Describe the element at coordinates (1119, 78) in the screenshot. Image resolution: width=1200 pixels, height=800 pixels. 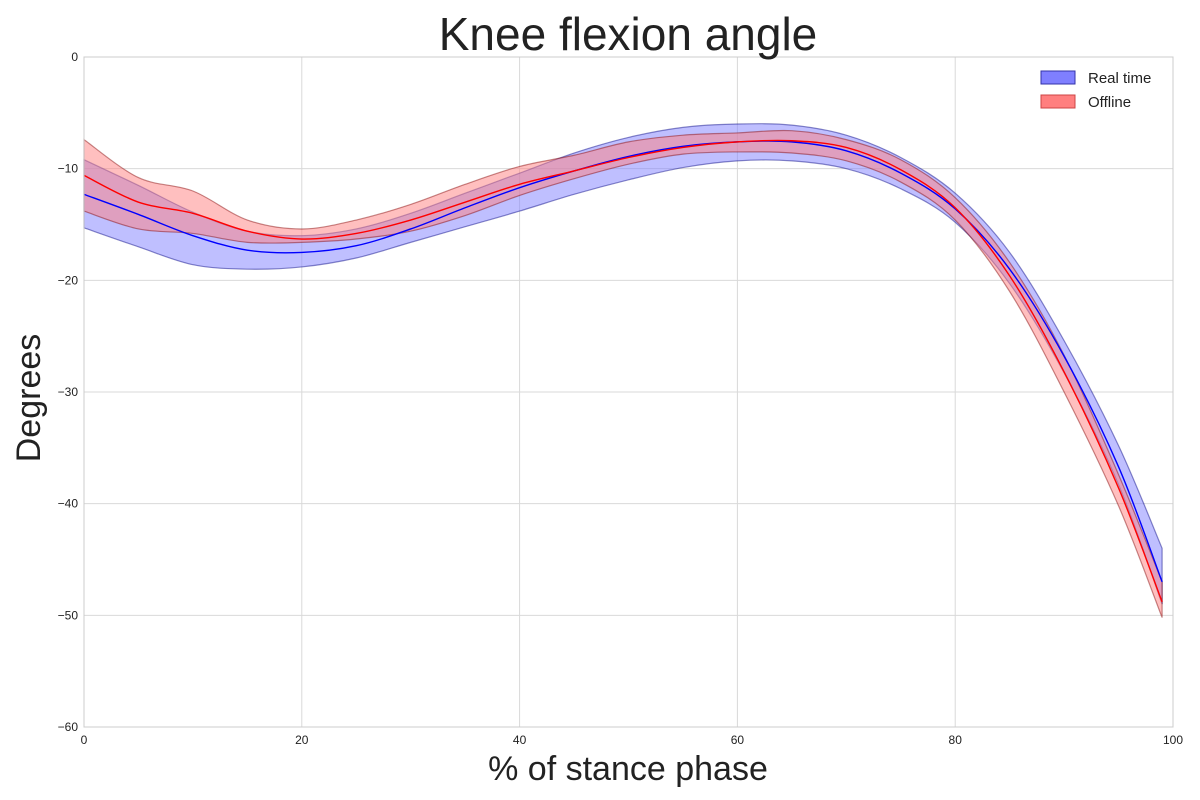
I see `legend-label-real-time: Real time` at that location.